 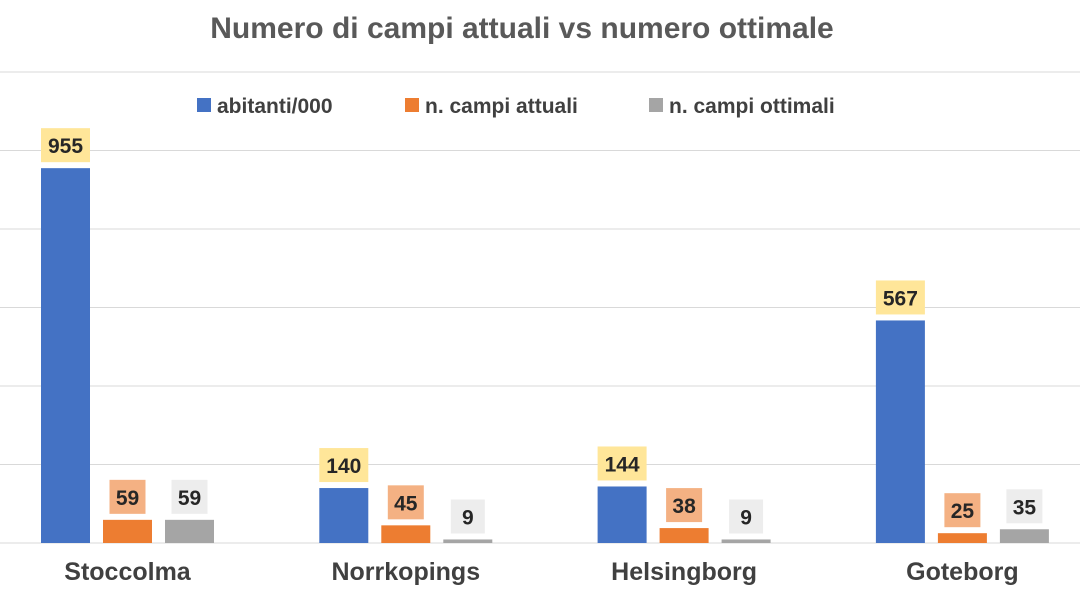 What do you see at coordinates (541, 572) in the screenshot?
I see `category-labels: Stoccolma Norrkopings Helsingborg Goteborg` at bounding box center [541, 572].